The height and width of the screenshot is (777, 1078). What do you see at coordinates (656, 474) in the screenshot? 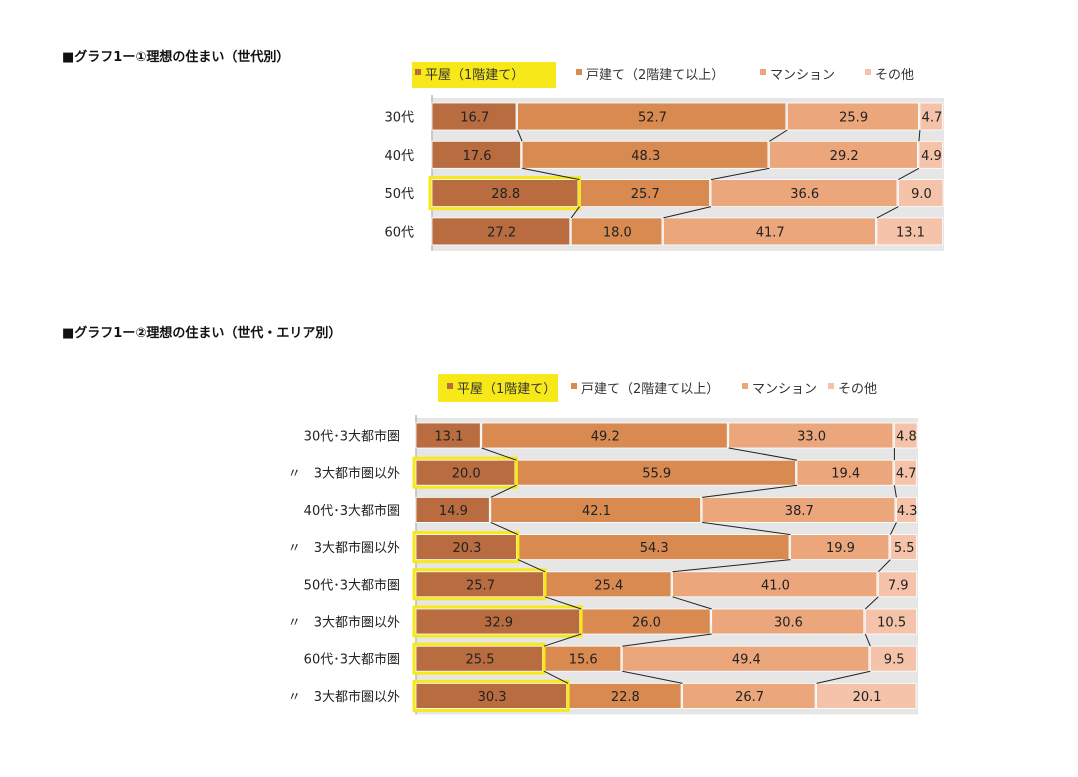
I see `data-label: 55.9` at bounding box center [656, 474].